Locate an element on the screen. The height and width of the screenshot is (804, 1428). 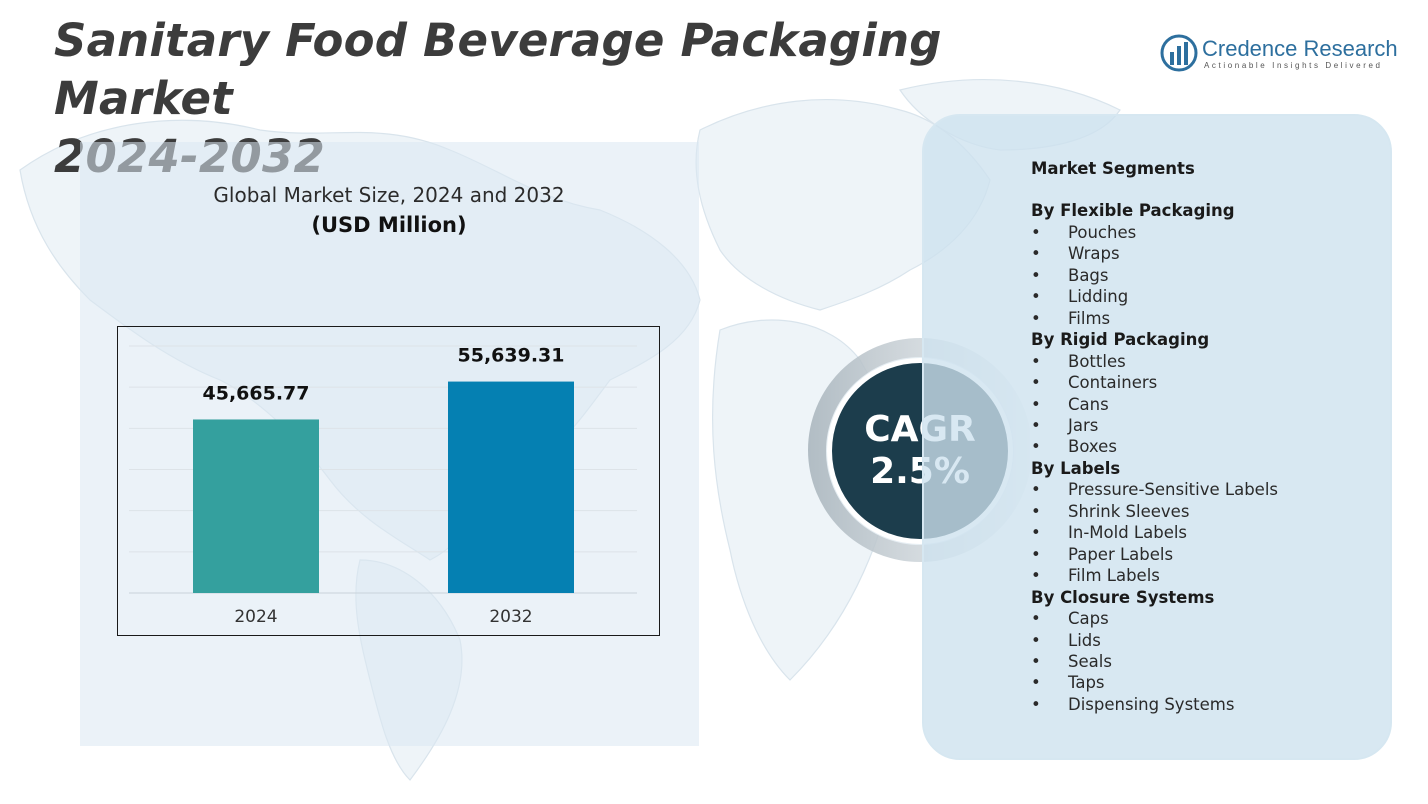
segment-group-title: By Labels is located at coordinates (1076, 468).